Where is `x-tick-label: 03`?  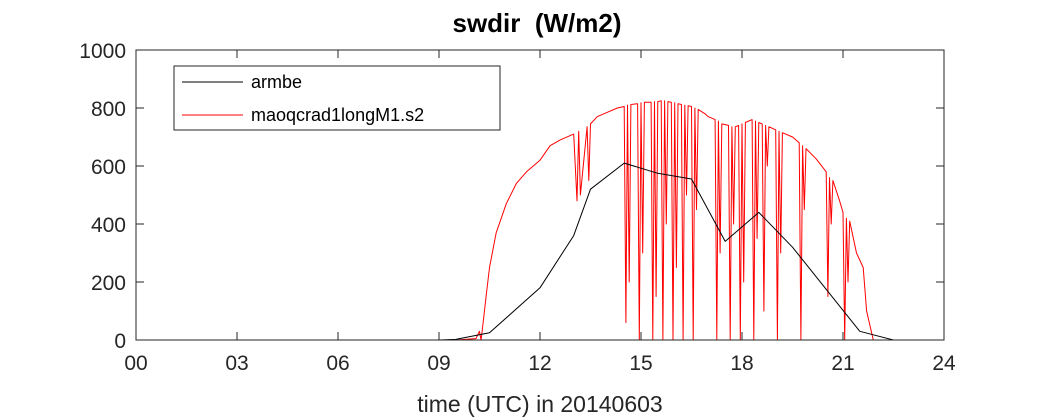
x-tick-label: 03 is located at coordinates (236, 363).